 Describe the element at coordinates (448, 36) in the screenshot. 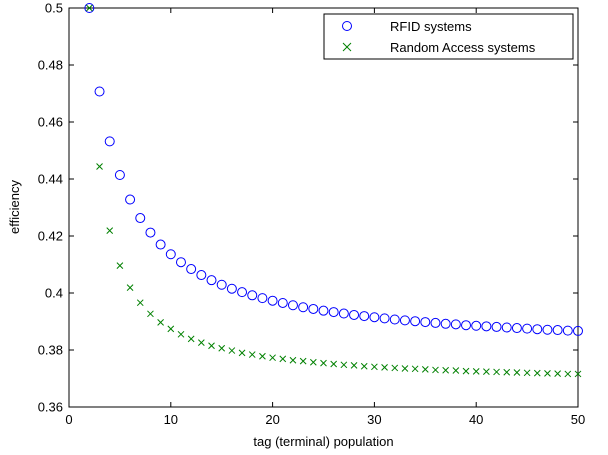

I see `legend-box` at that location.